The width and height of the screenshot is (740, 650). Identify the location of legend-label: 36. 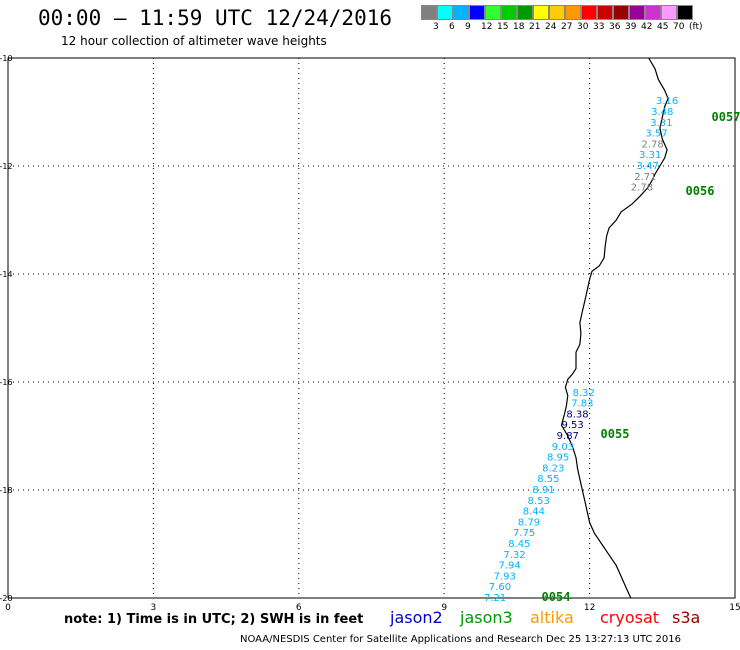
(615, 27).